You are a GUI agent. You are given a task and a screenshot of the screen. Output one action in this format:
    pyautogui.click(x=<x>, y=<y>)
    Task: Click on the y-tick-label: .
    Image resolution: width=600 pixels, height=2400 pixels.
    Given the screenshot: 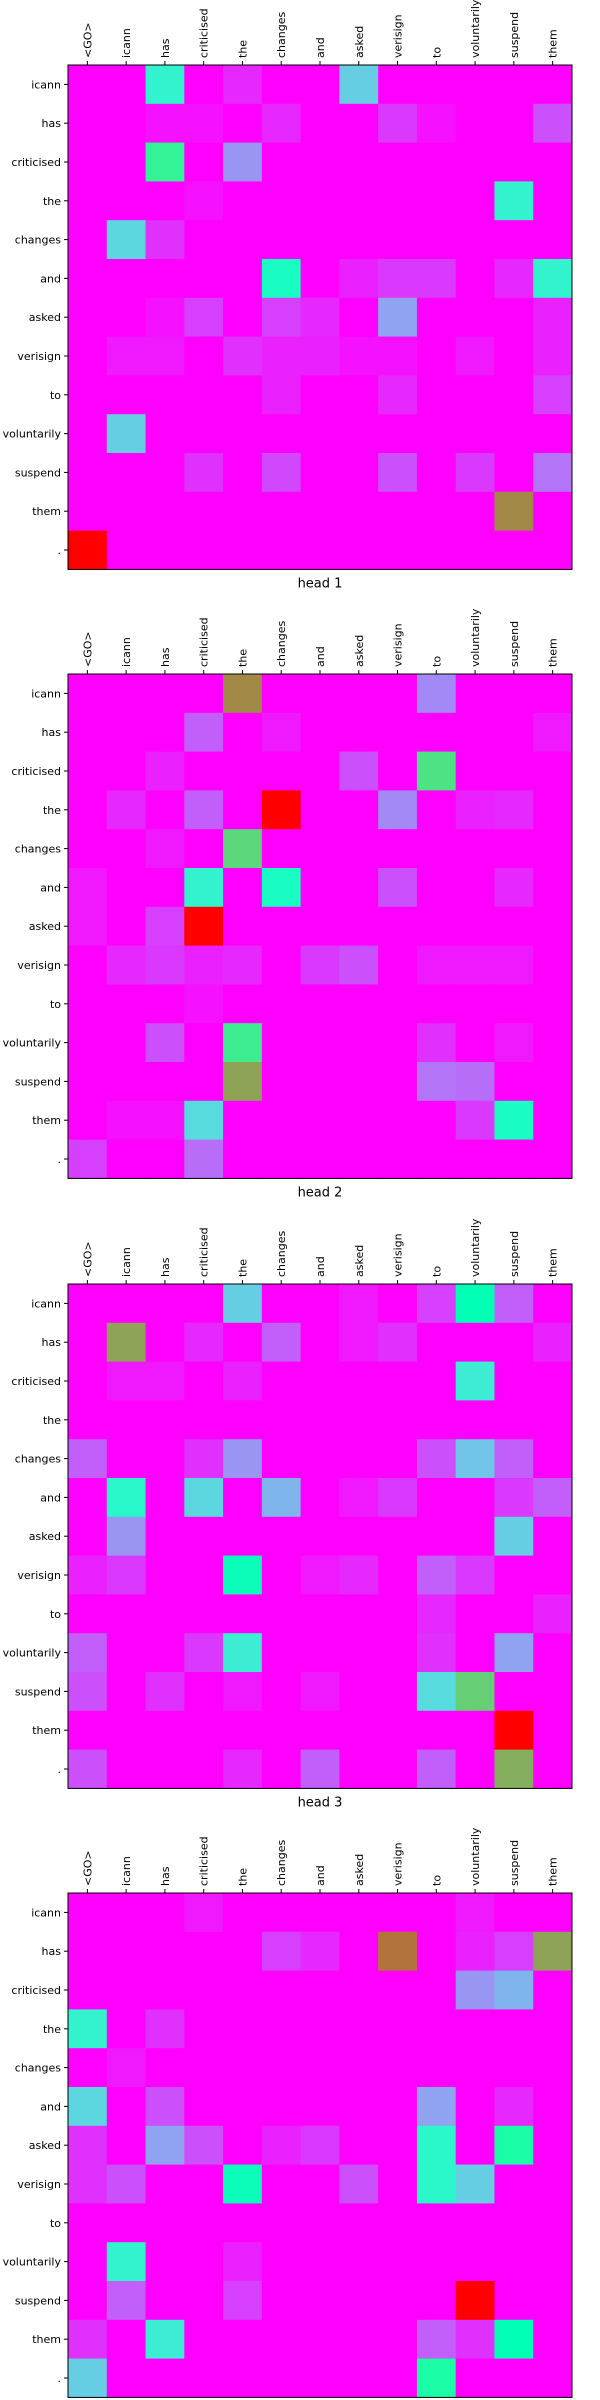 What is the action you would take?
    pyautogui.click(x=60, y=550)
    